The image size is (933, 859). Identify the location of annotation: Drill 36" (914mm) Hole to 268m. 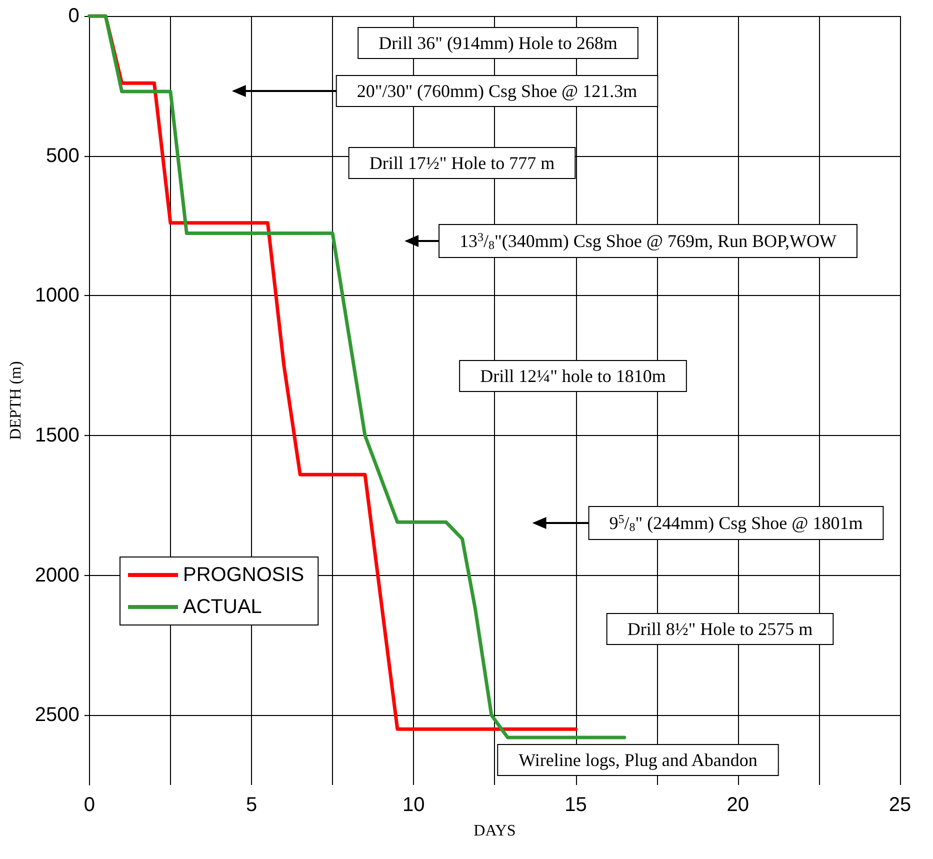
(498, 43).